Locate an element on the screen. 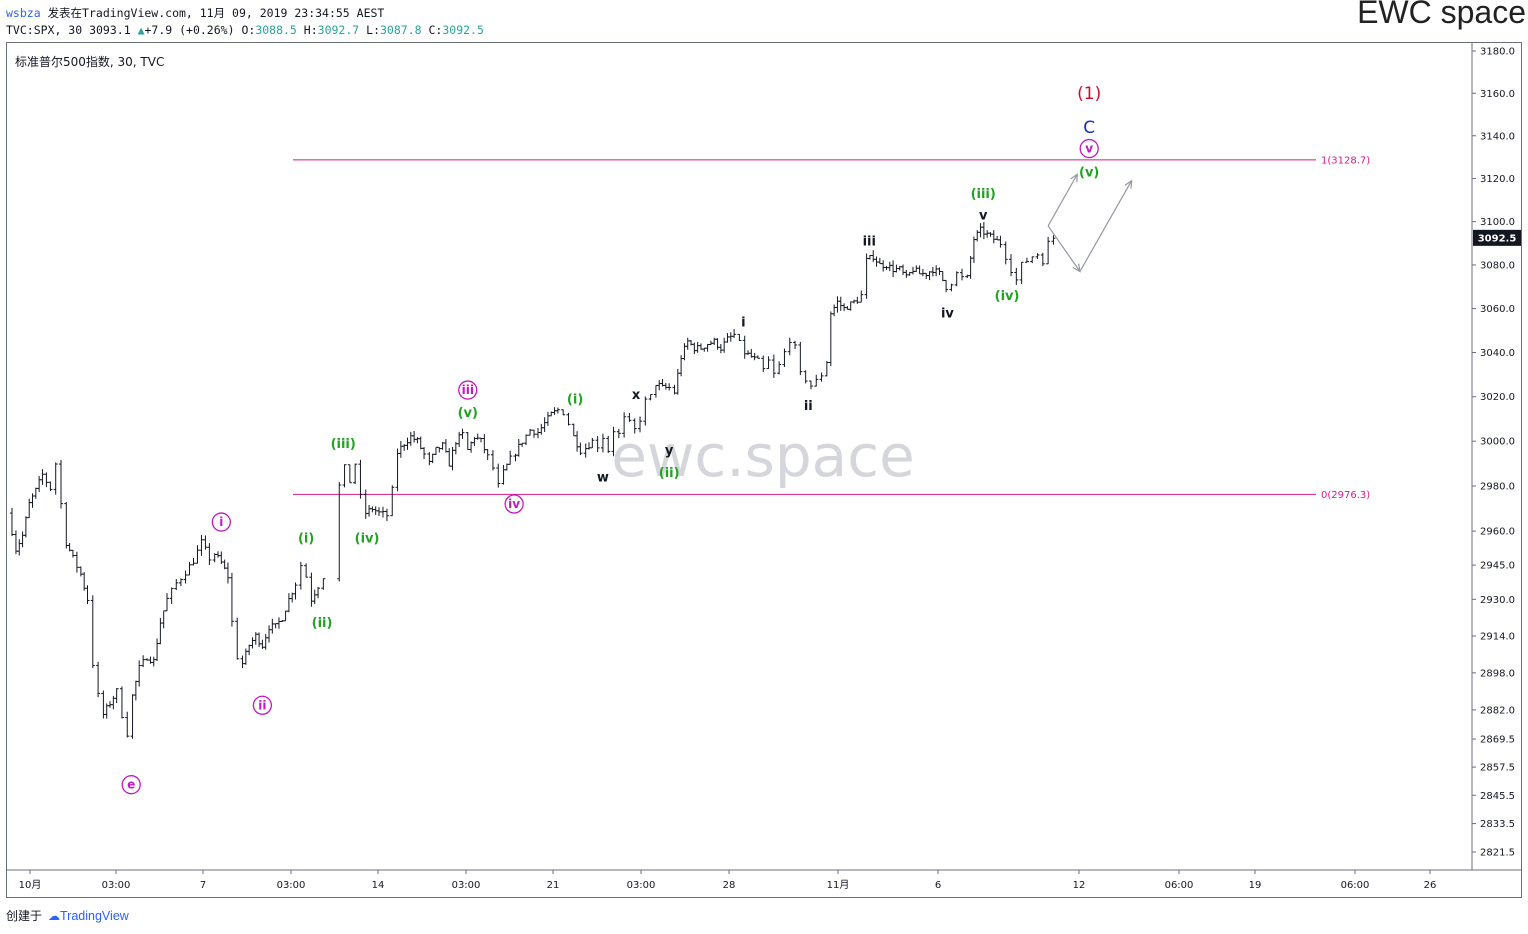  time-tick-label: 6 is located at coordinates (938, 885).